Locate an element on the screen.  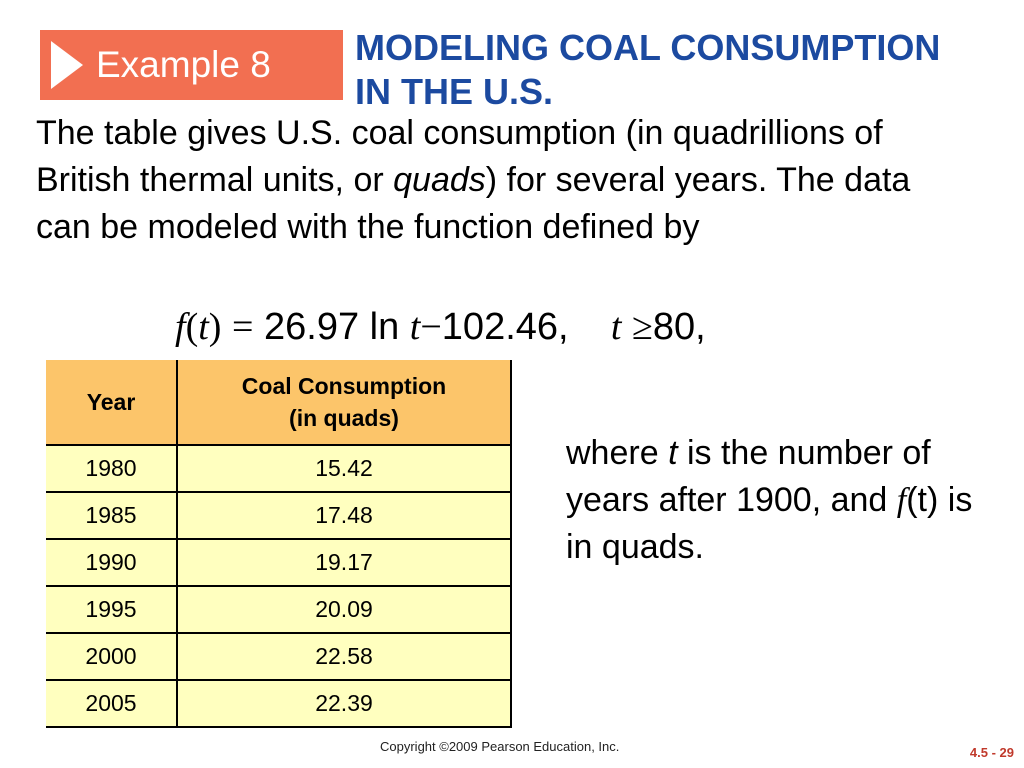
table-header-row: Year Coal Consumption (in quads) is located at coordinates (278, 402).